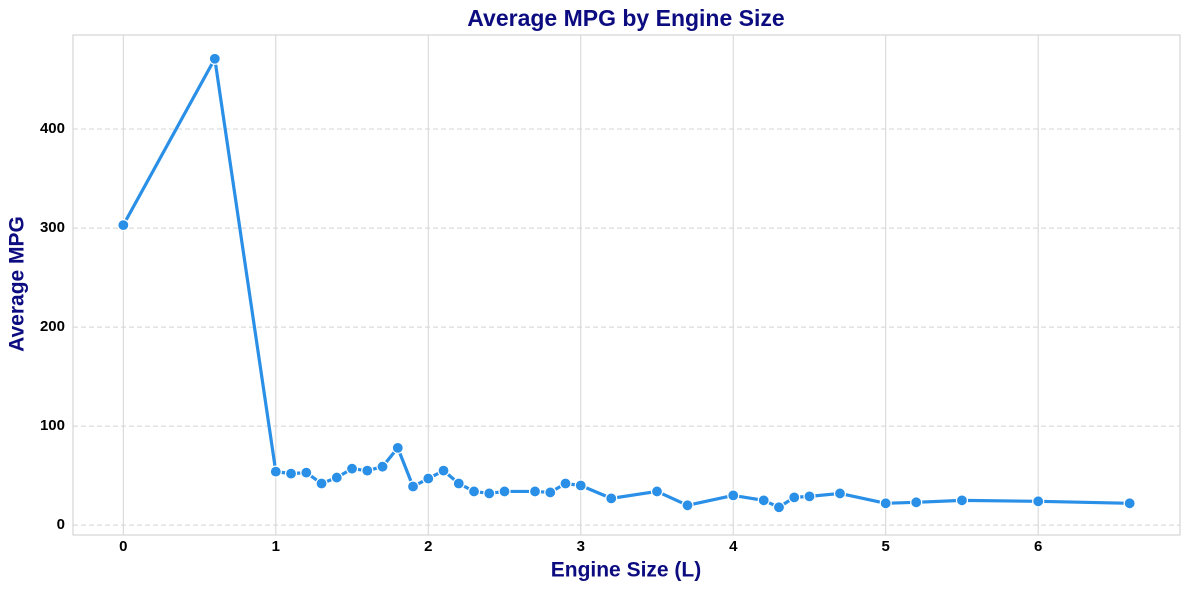 The height and width of the screenshot is (595, 1189). Describe the element at coordinates (733, 546) in the screenshot. I see `x-tick-label: 4` at that location.